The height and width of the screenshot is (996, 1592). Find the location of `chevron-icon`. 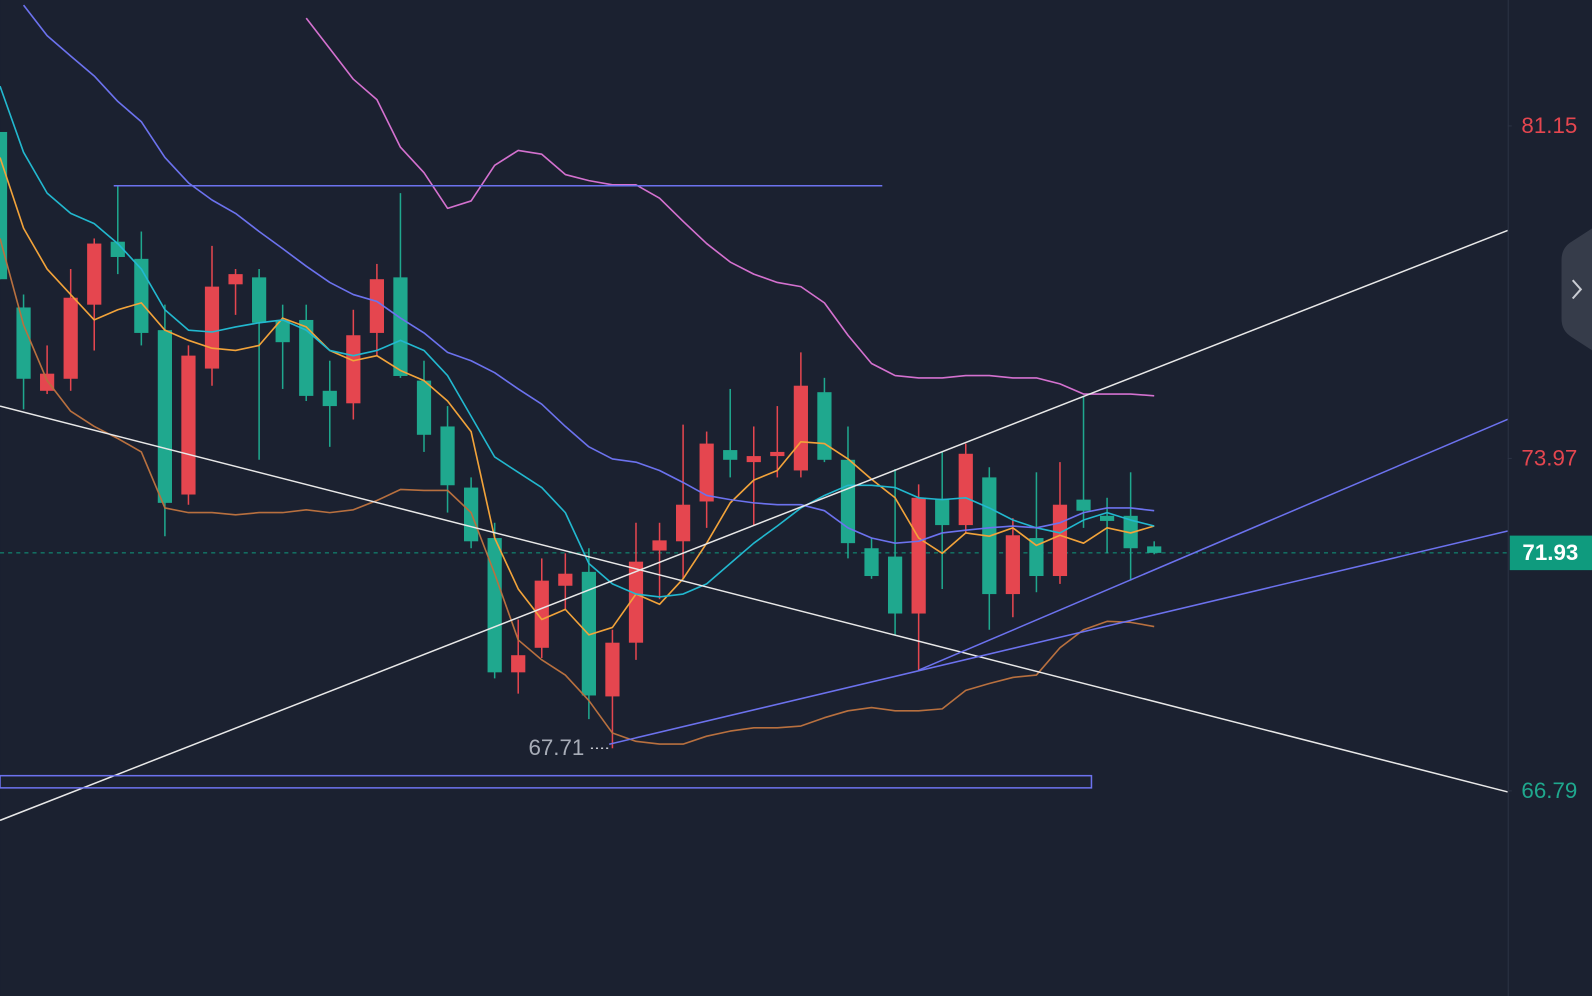

chevron-icon is located at coordinates (1577, 289).